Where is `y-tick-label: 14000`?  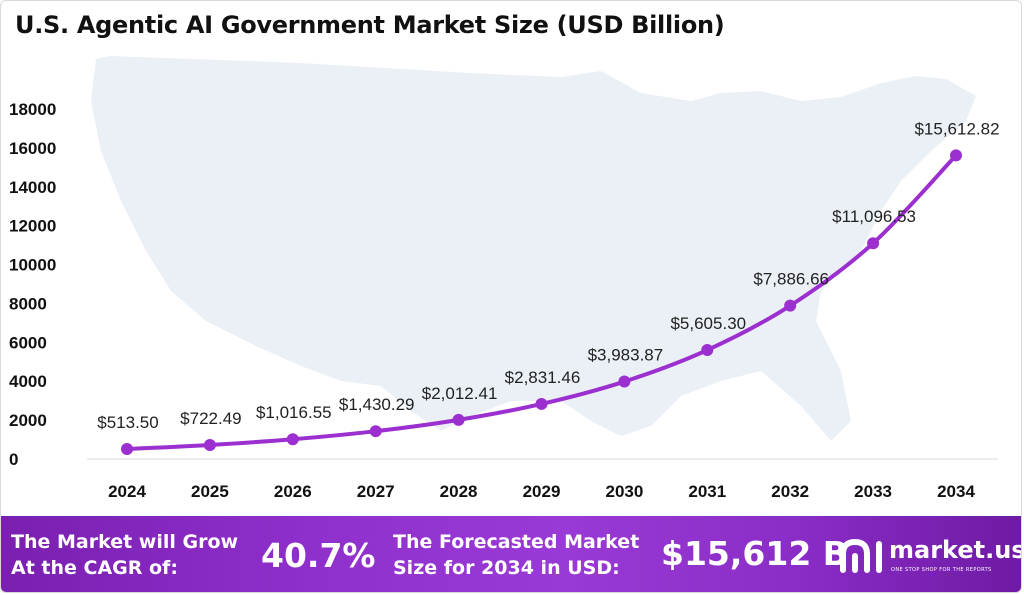 y-tick-label: 14000 is located at coordinates (32, 187).